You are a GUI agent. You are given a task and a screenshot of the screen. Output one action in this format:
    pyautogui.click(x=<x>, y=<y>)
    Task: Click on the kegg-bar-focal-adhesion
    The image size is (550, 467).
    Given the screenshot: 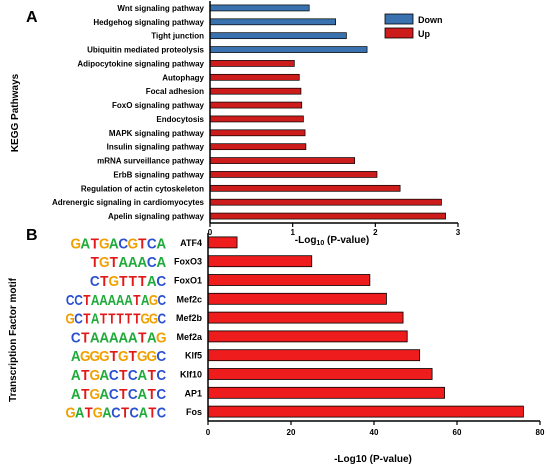 What is the action you would take?
    pyautogui.click(x=255, y=91)
    